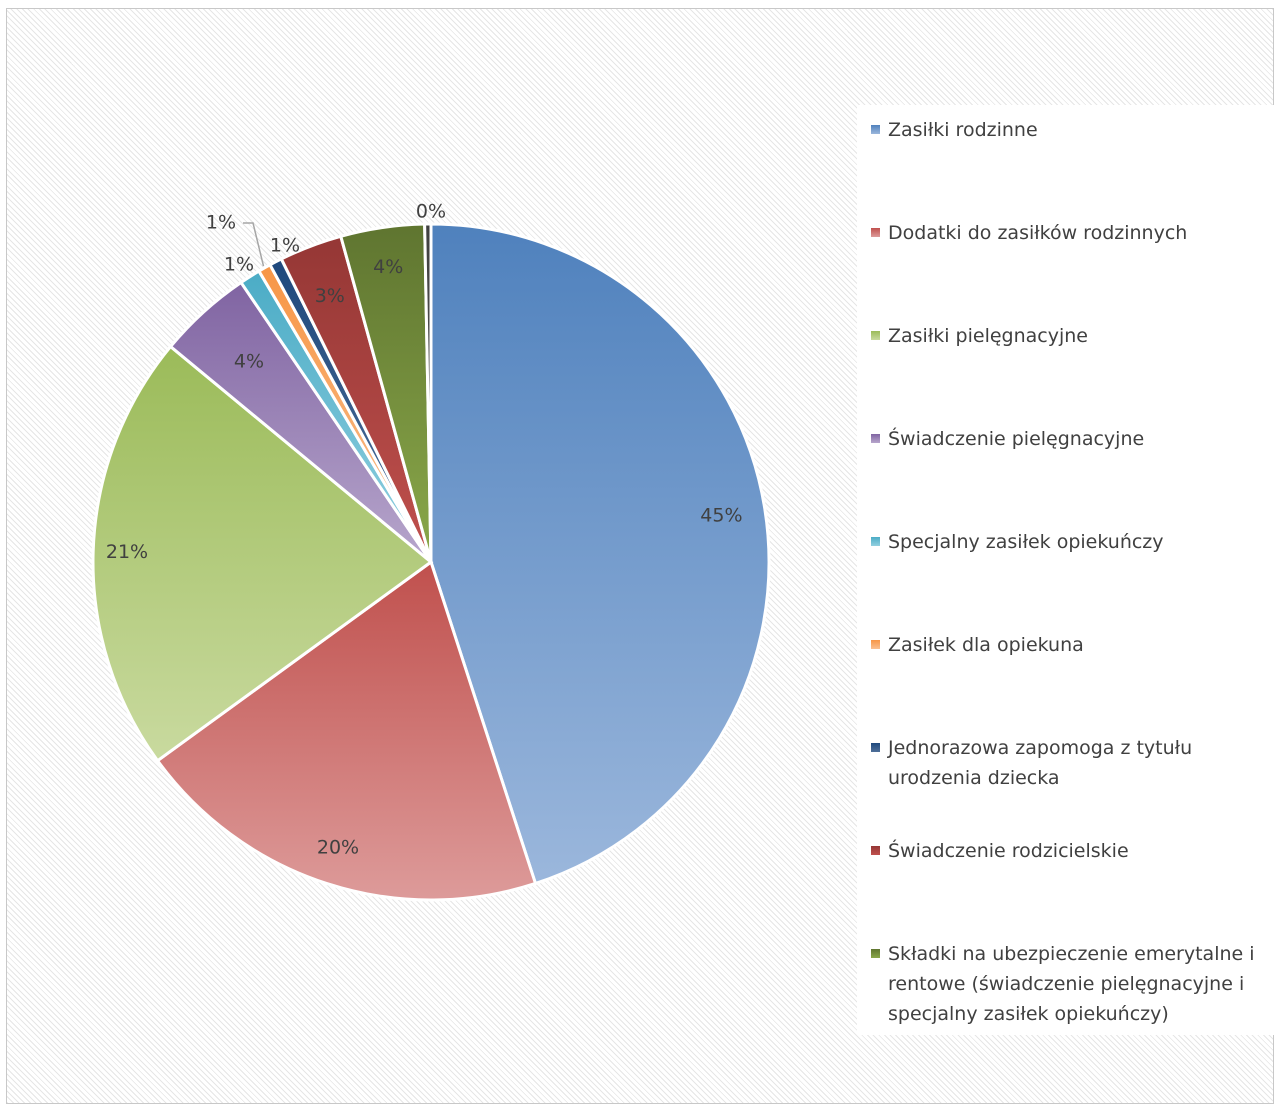 This screenshot has height=1109, width=1280. Describe the element at coordinates (1026, 542) in the screenshot. I see `legend-label: Specjalny zasiłek opiekuńczy` at that location.